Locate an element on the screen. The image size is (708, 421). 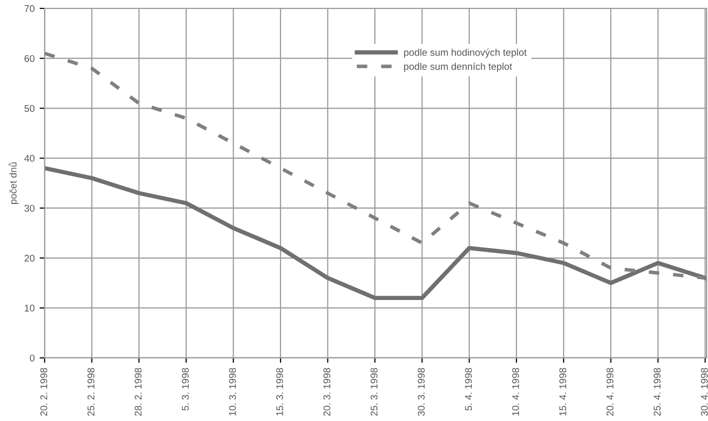
x-tick-label: 15. 4. 1998 is located at coordinates (562, 392).